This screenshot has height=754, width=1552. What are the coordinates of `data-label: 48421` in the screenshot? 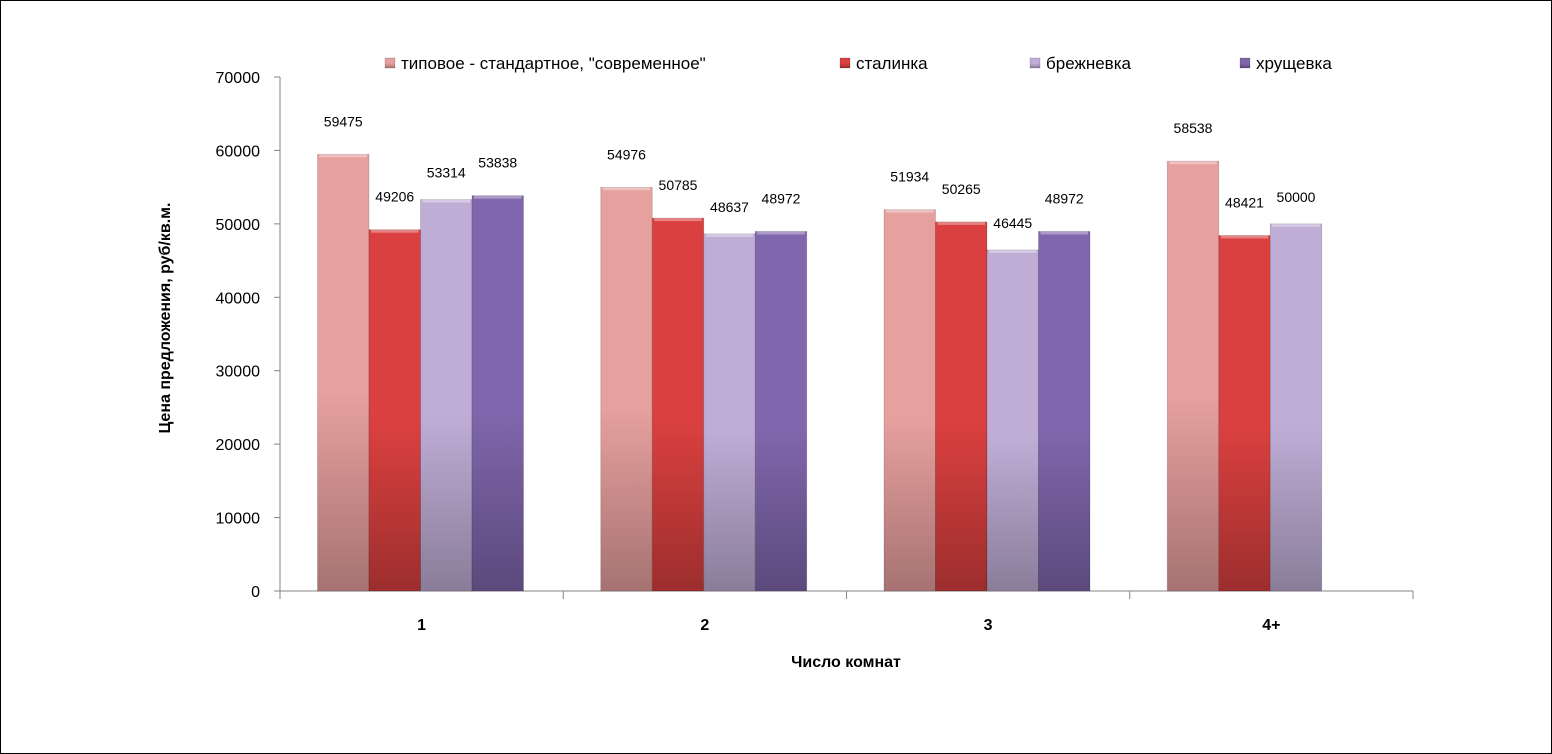 It's located at (1244, 202).